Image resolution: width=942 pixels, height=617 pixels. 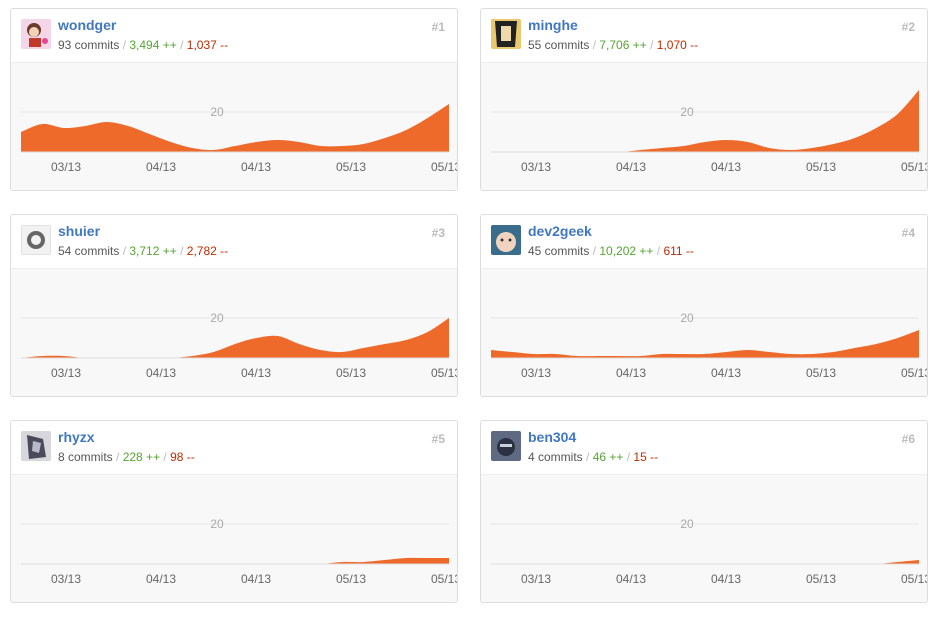 I want to click on commit-count: 4 commits, so click(x=555, y=457).